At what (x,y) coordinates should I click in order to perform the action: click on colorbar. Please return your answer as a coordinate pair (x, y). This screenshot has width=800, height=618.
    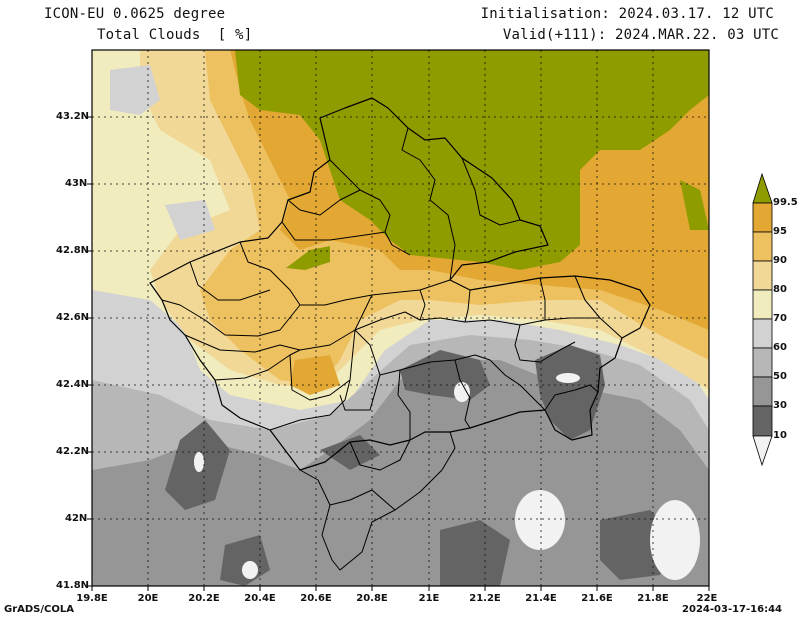
    Looking at the image, I should click on (762, 319).